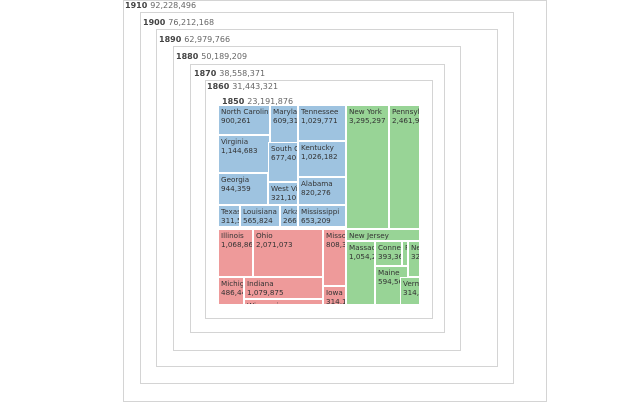 This screenshot has width=640, height=402. I want to click on state-name: Mississippi, so click(320, 211).